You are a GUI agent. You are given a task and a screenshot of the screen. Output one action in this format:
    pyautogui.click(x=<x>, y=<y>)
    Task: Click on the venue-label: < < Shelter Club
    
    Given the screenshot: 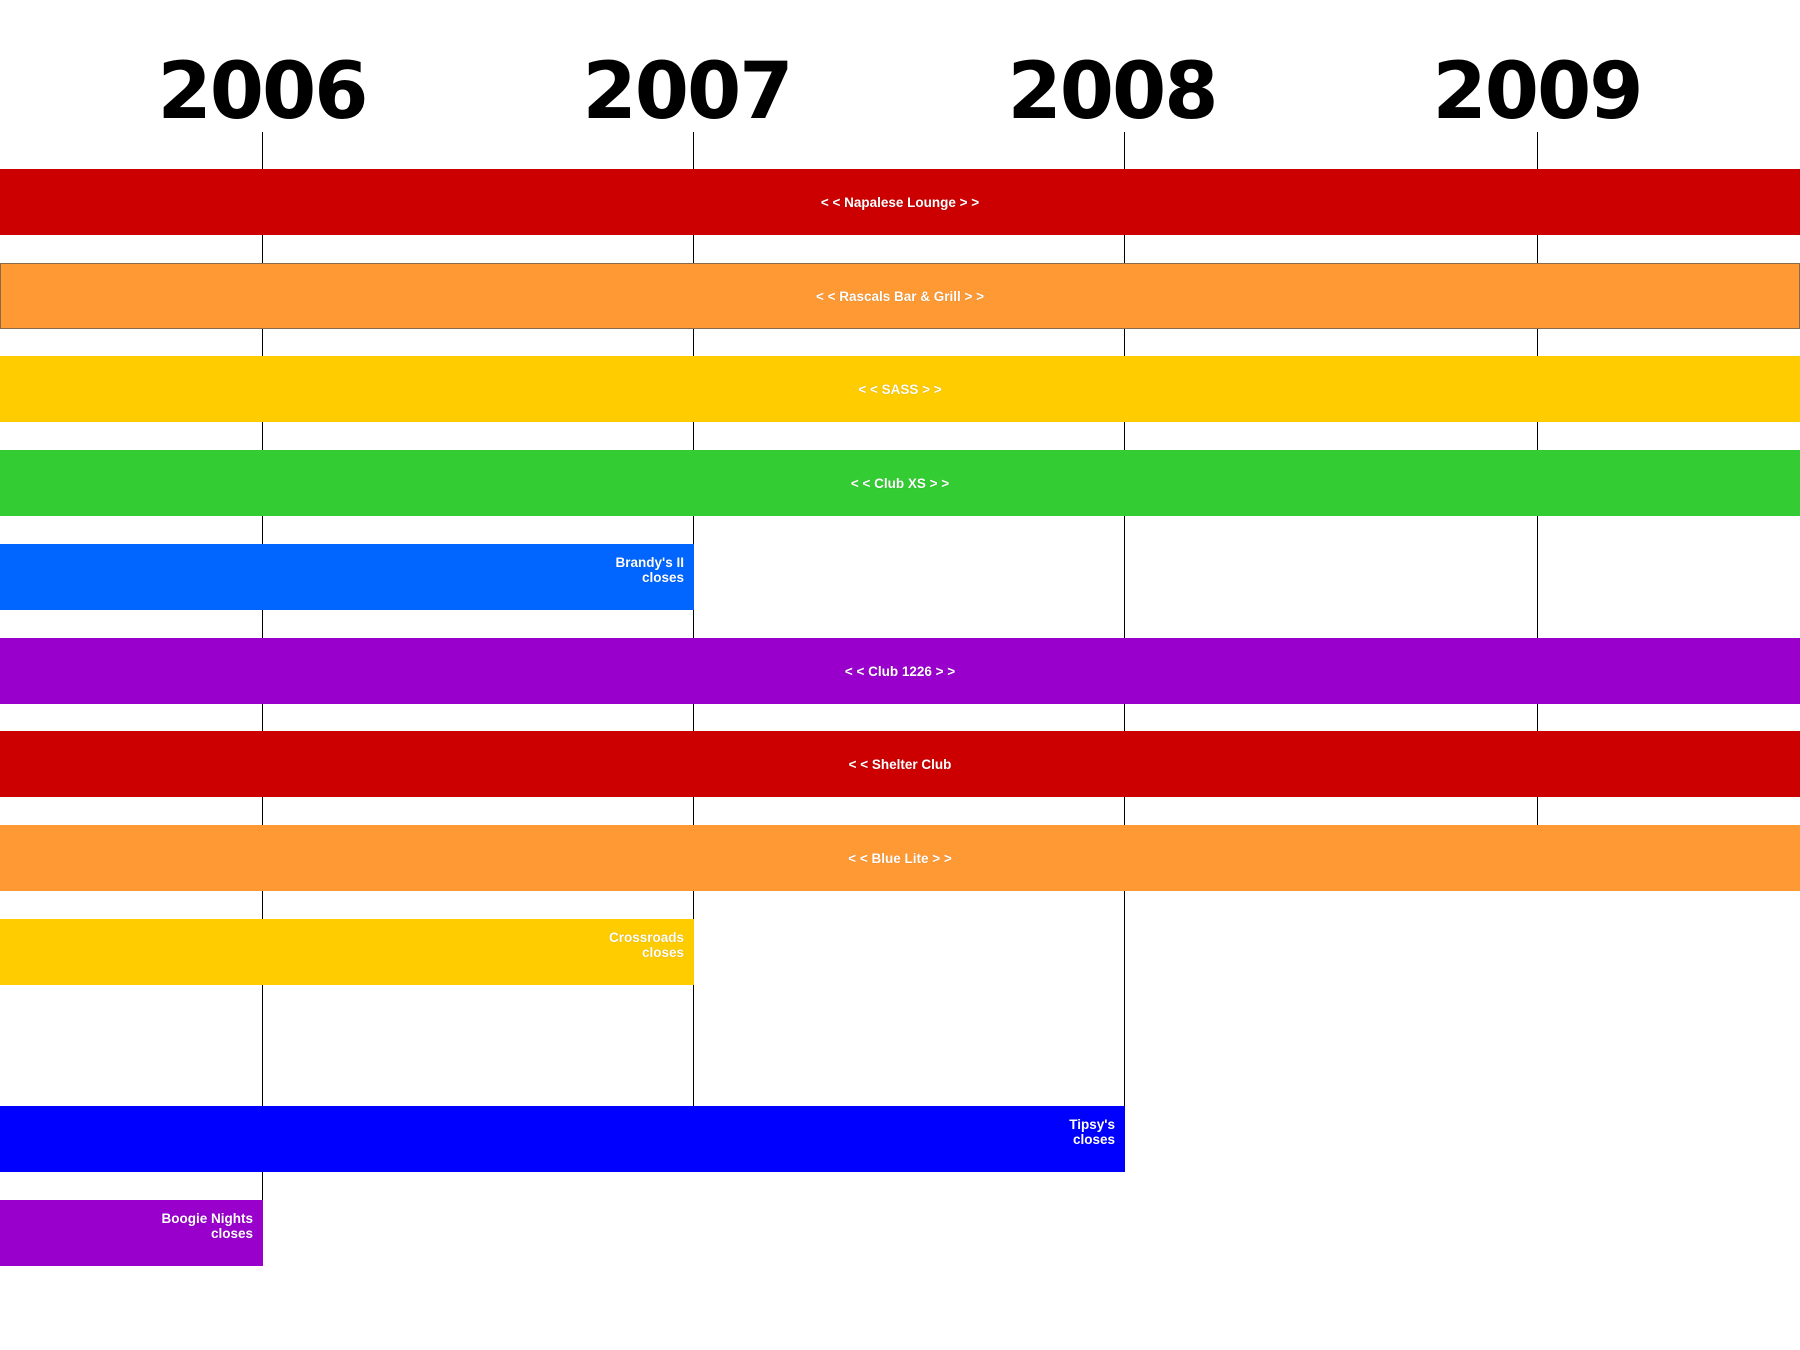 What is the action you would take?
    pyautogui.click(x=900, y=764)
    